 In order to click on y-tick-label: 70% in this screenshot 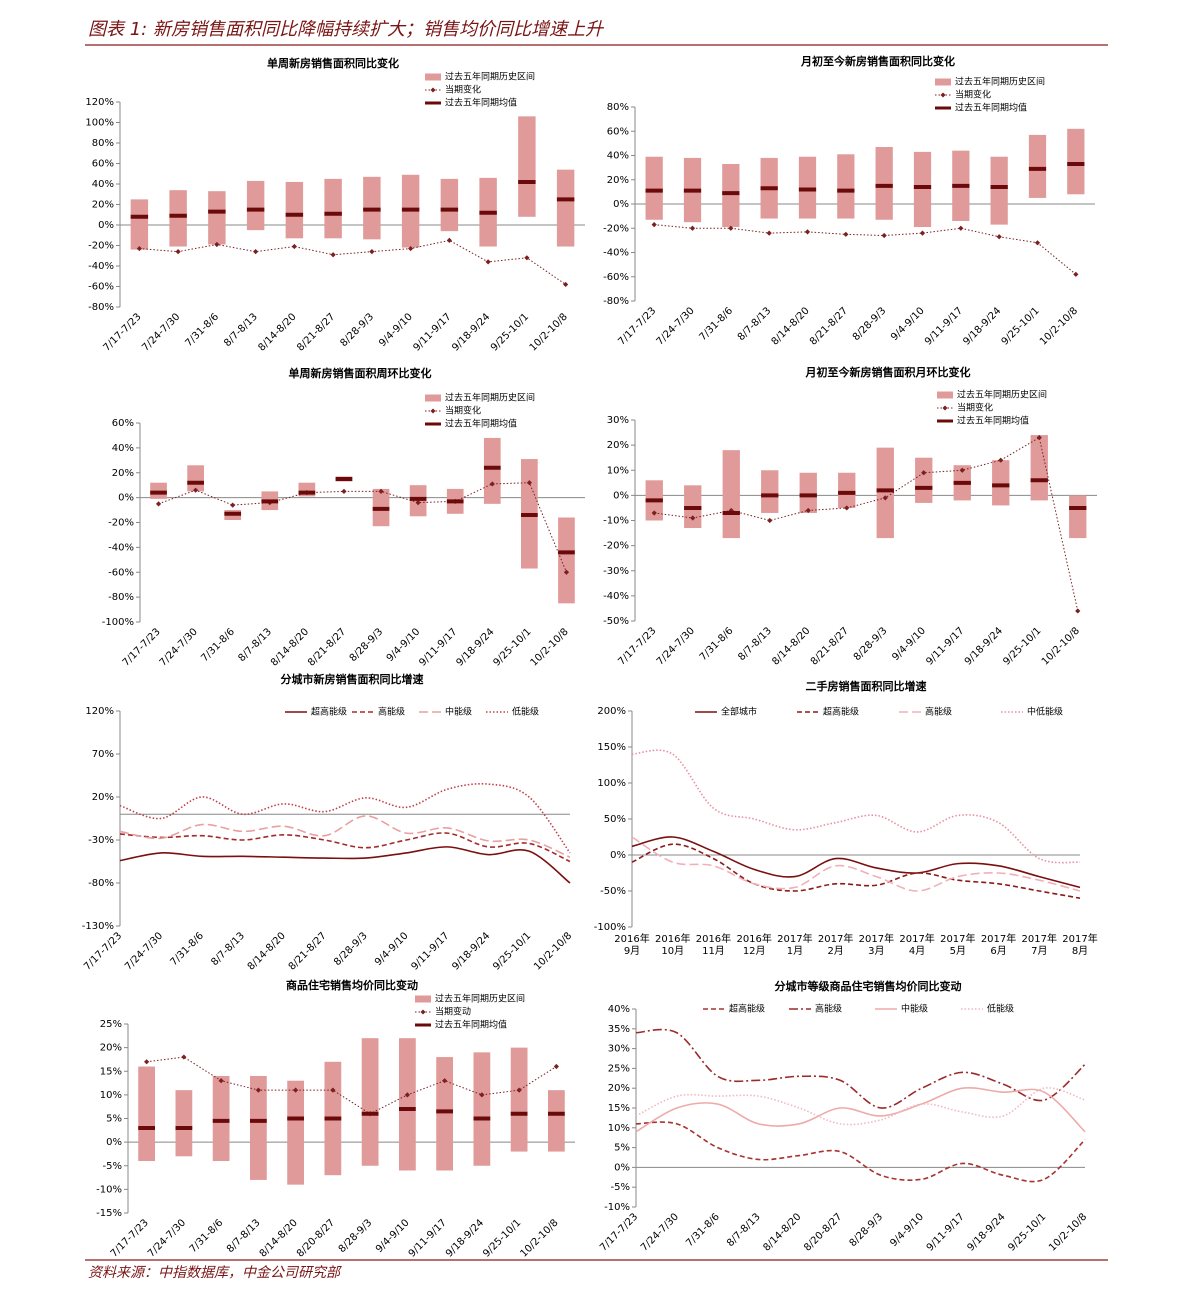, I will do `click(103, 754)`.